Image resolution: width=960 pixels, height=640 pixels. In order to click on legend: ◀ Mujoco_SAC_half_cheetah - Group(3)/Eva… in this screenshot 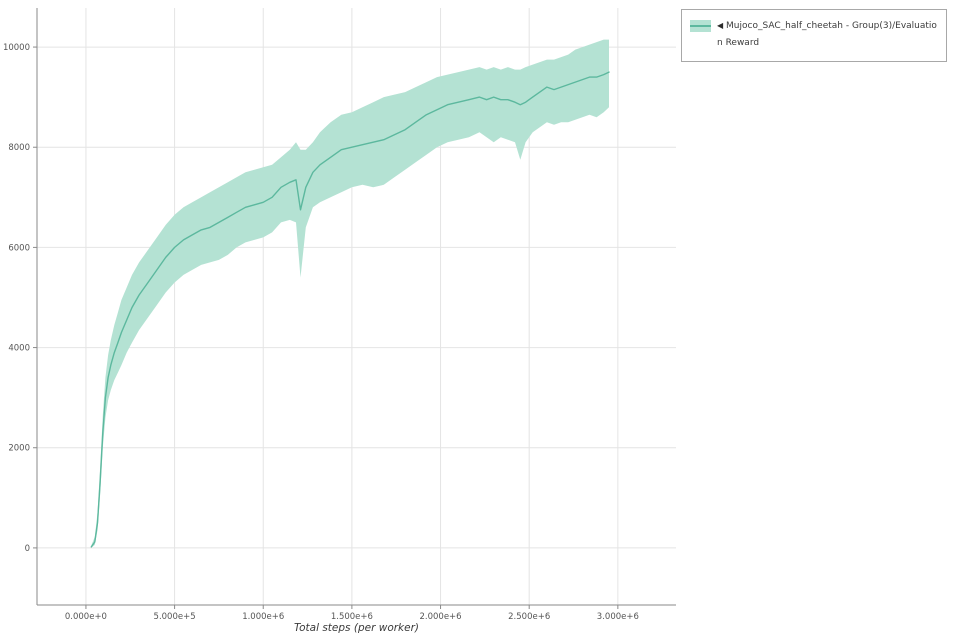, I will do `click(814, 35)`.